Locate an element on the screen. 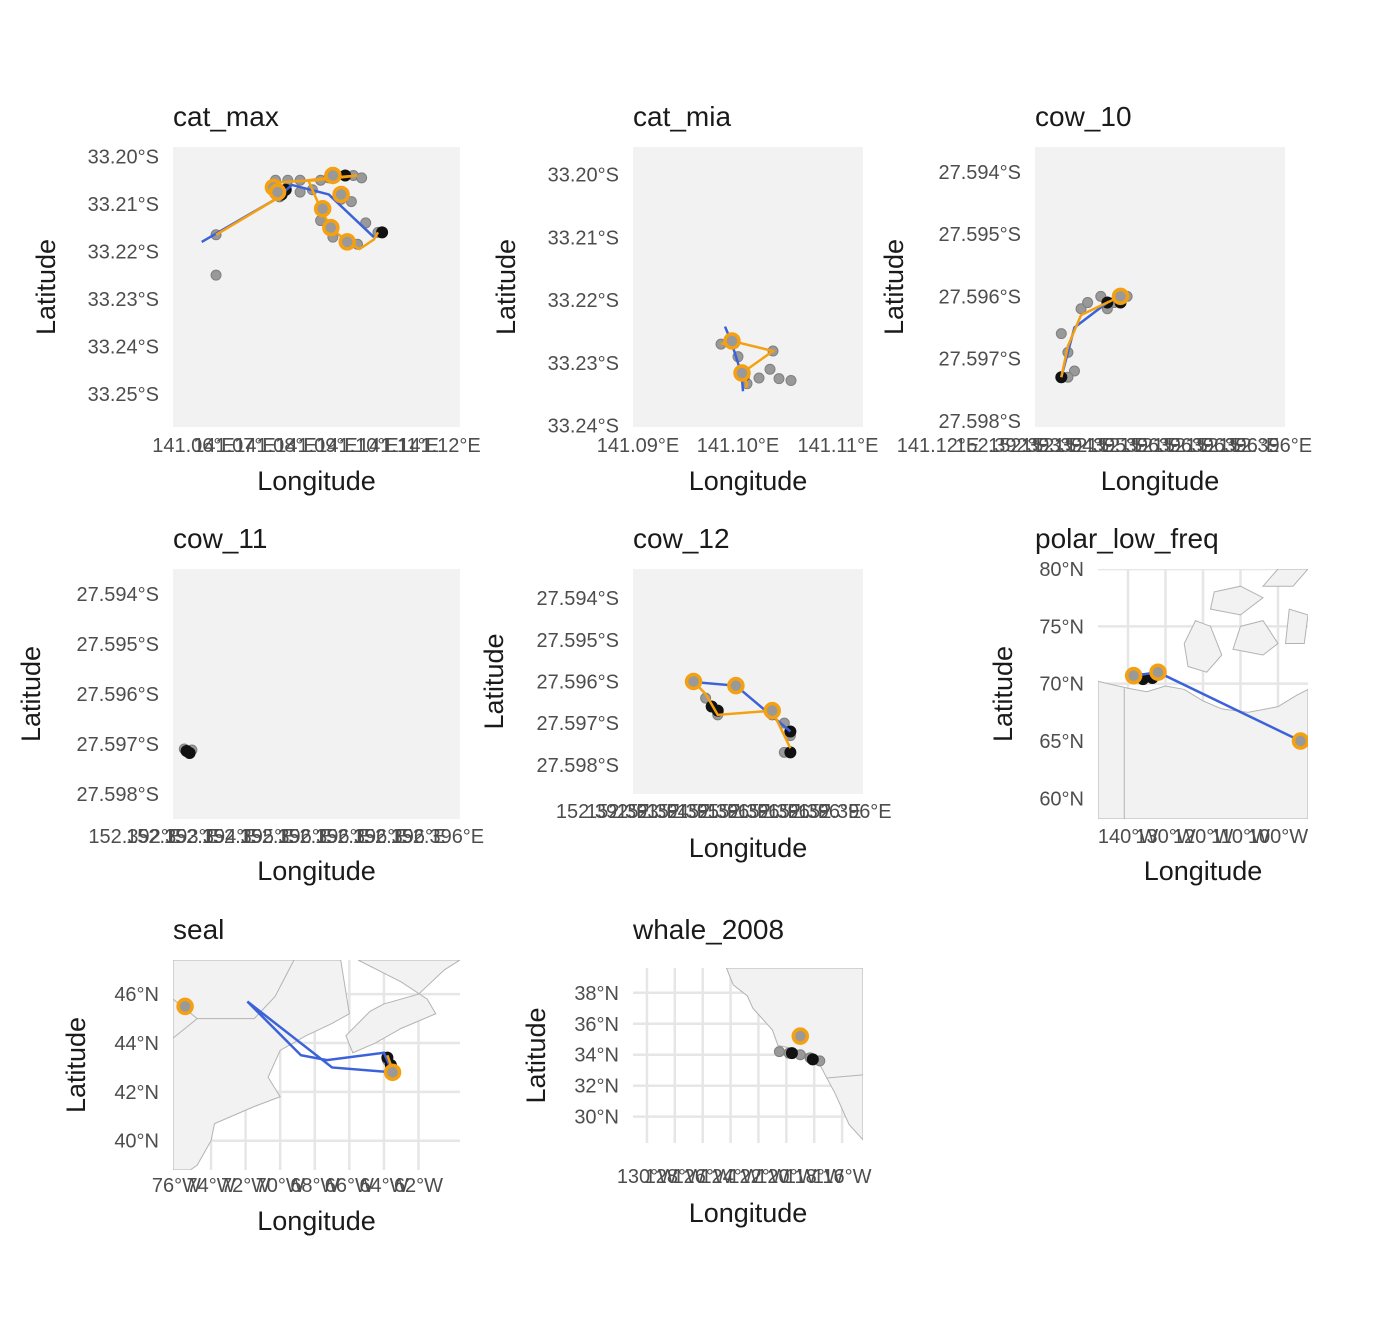  x-tick-label: 141.12°E is located at coordinates (439, 446).